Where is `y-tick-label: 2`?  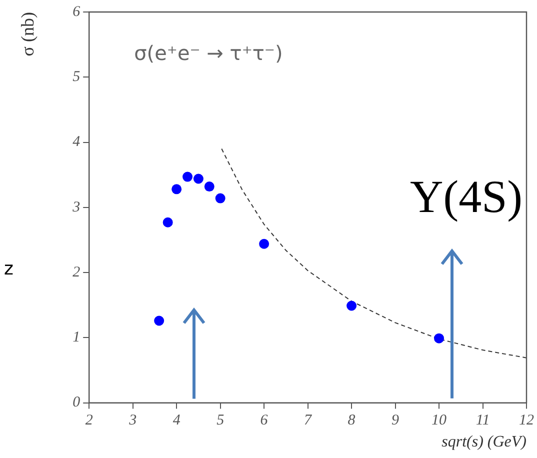 y-tick-label: 2 is located at coordinates (76, 272).